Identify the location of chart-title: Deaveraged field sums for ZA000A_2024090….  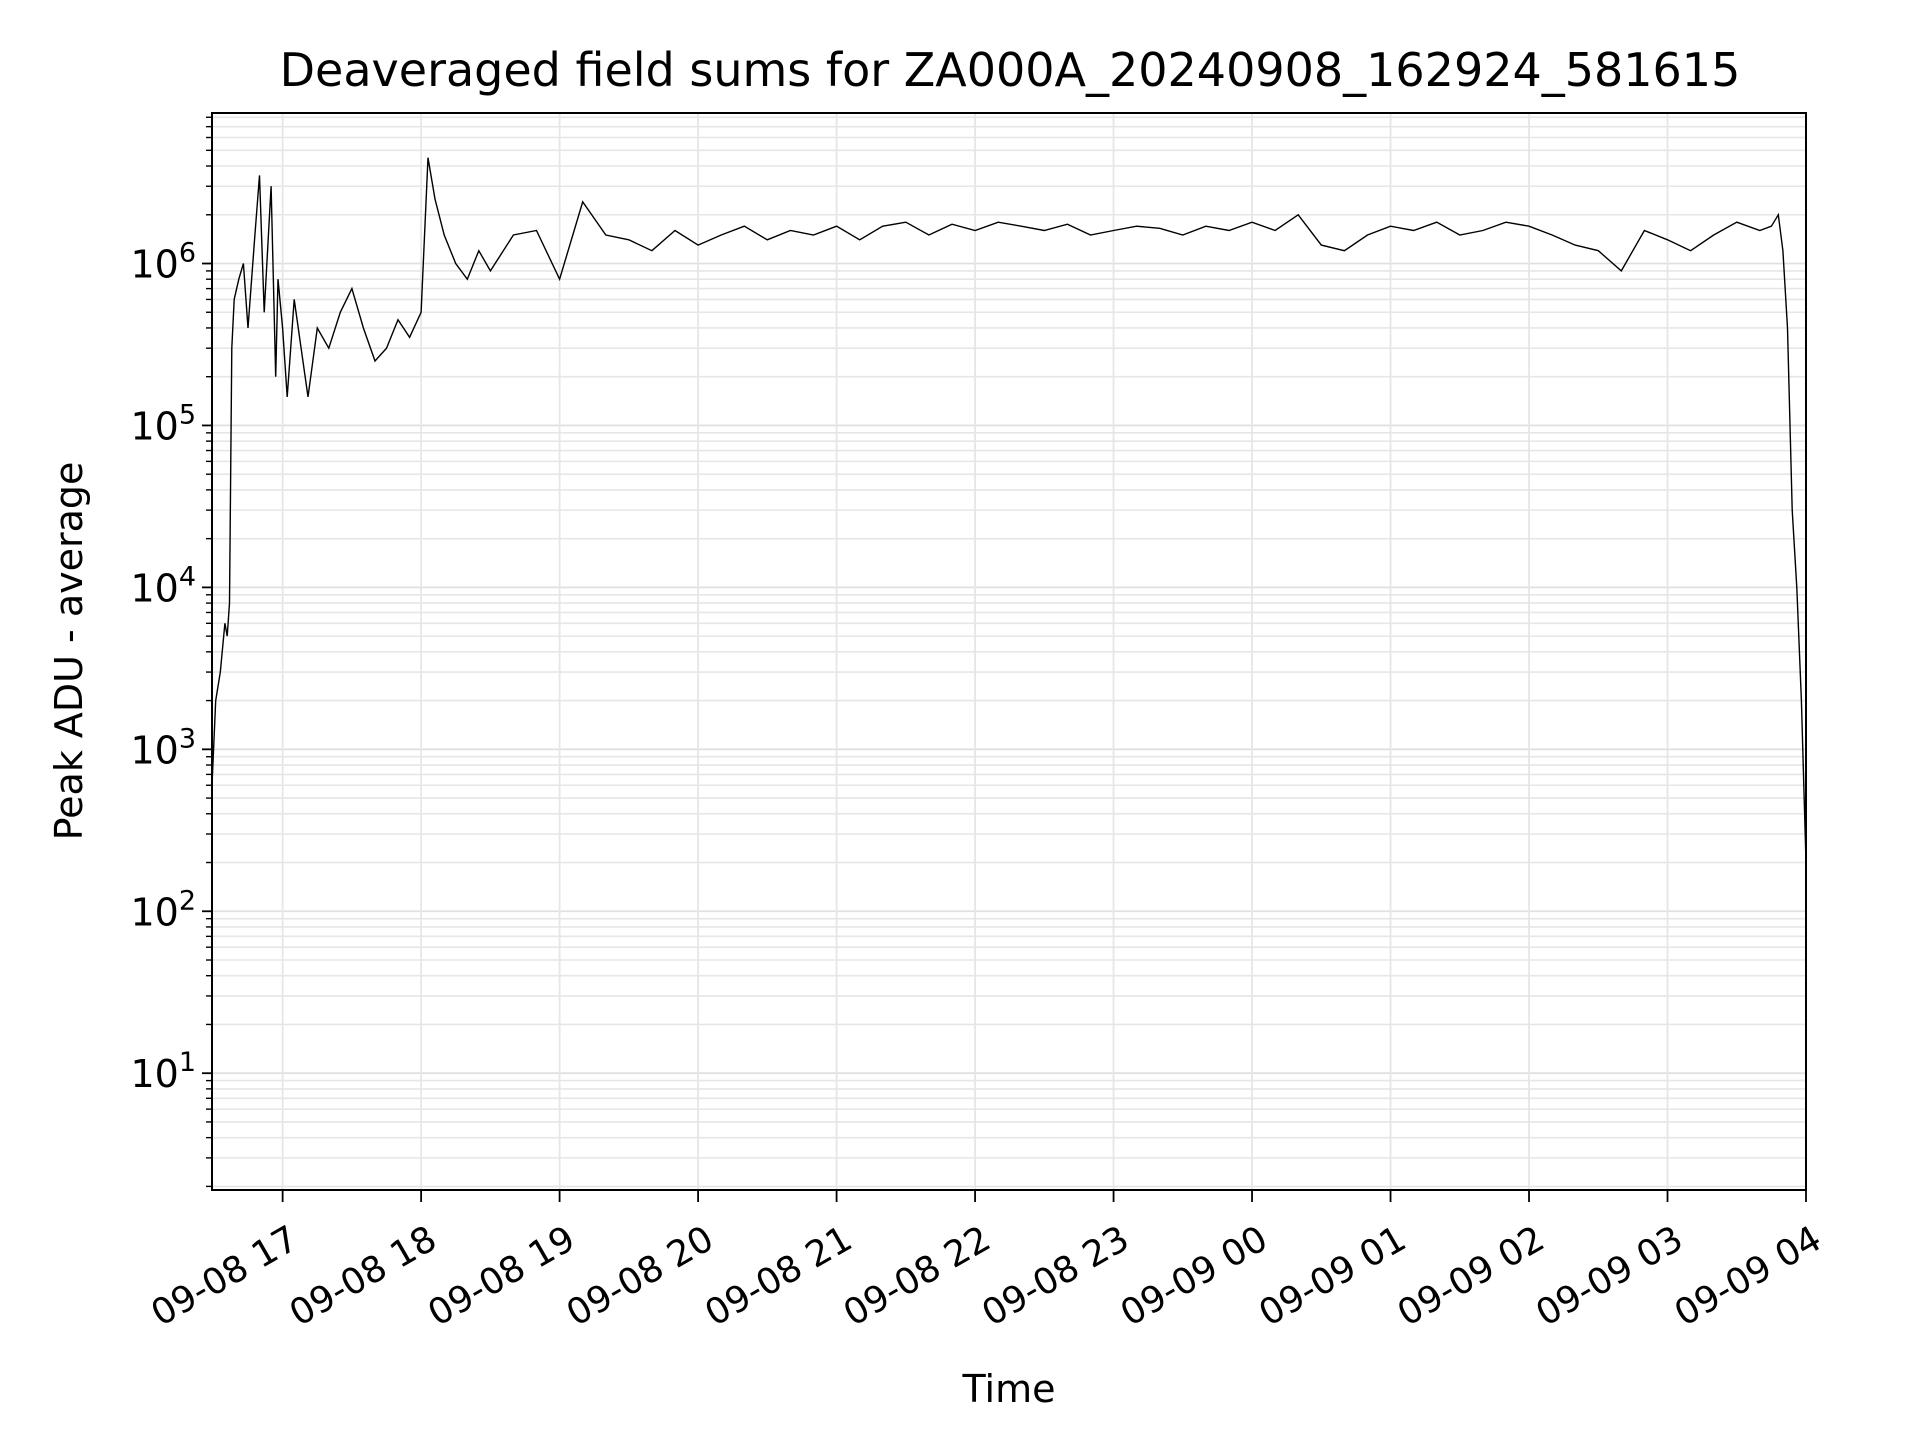
(1010, 70).